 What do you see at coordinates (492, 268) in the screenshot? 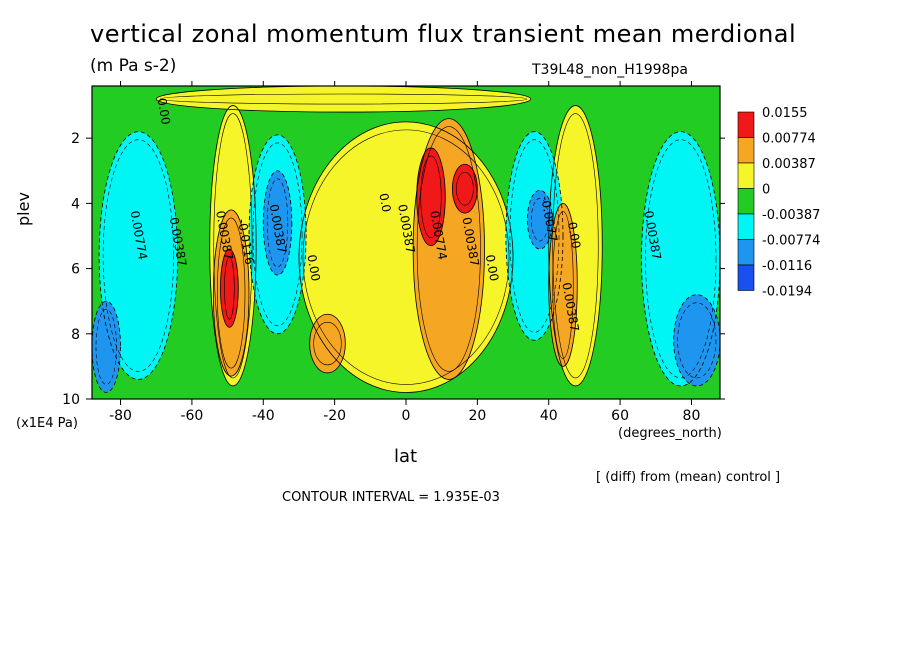
I see `contour-label-11: 0.00` at bounding box center [492, 268].